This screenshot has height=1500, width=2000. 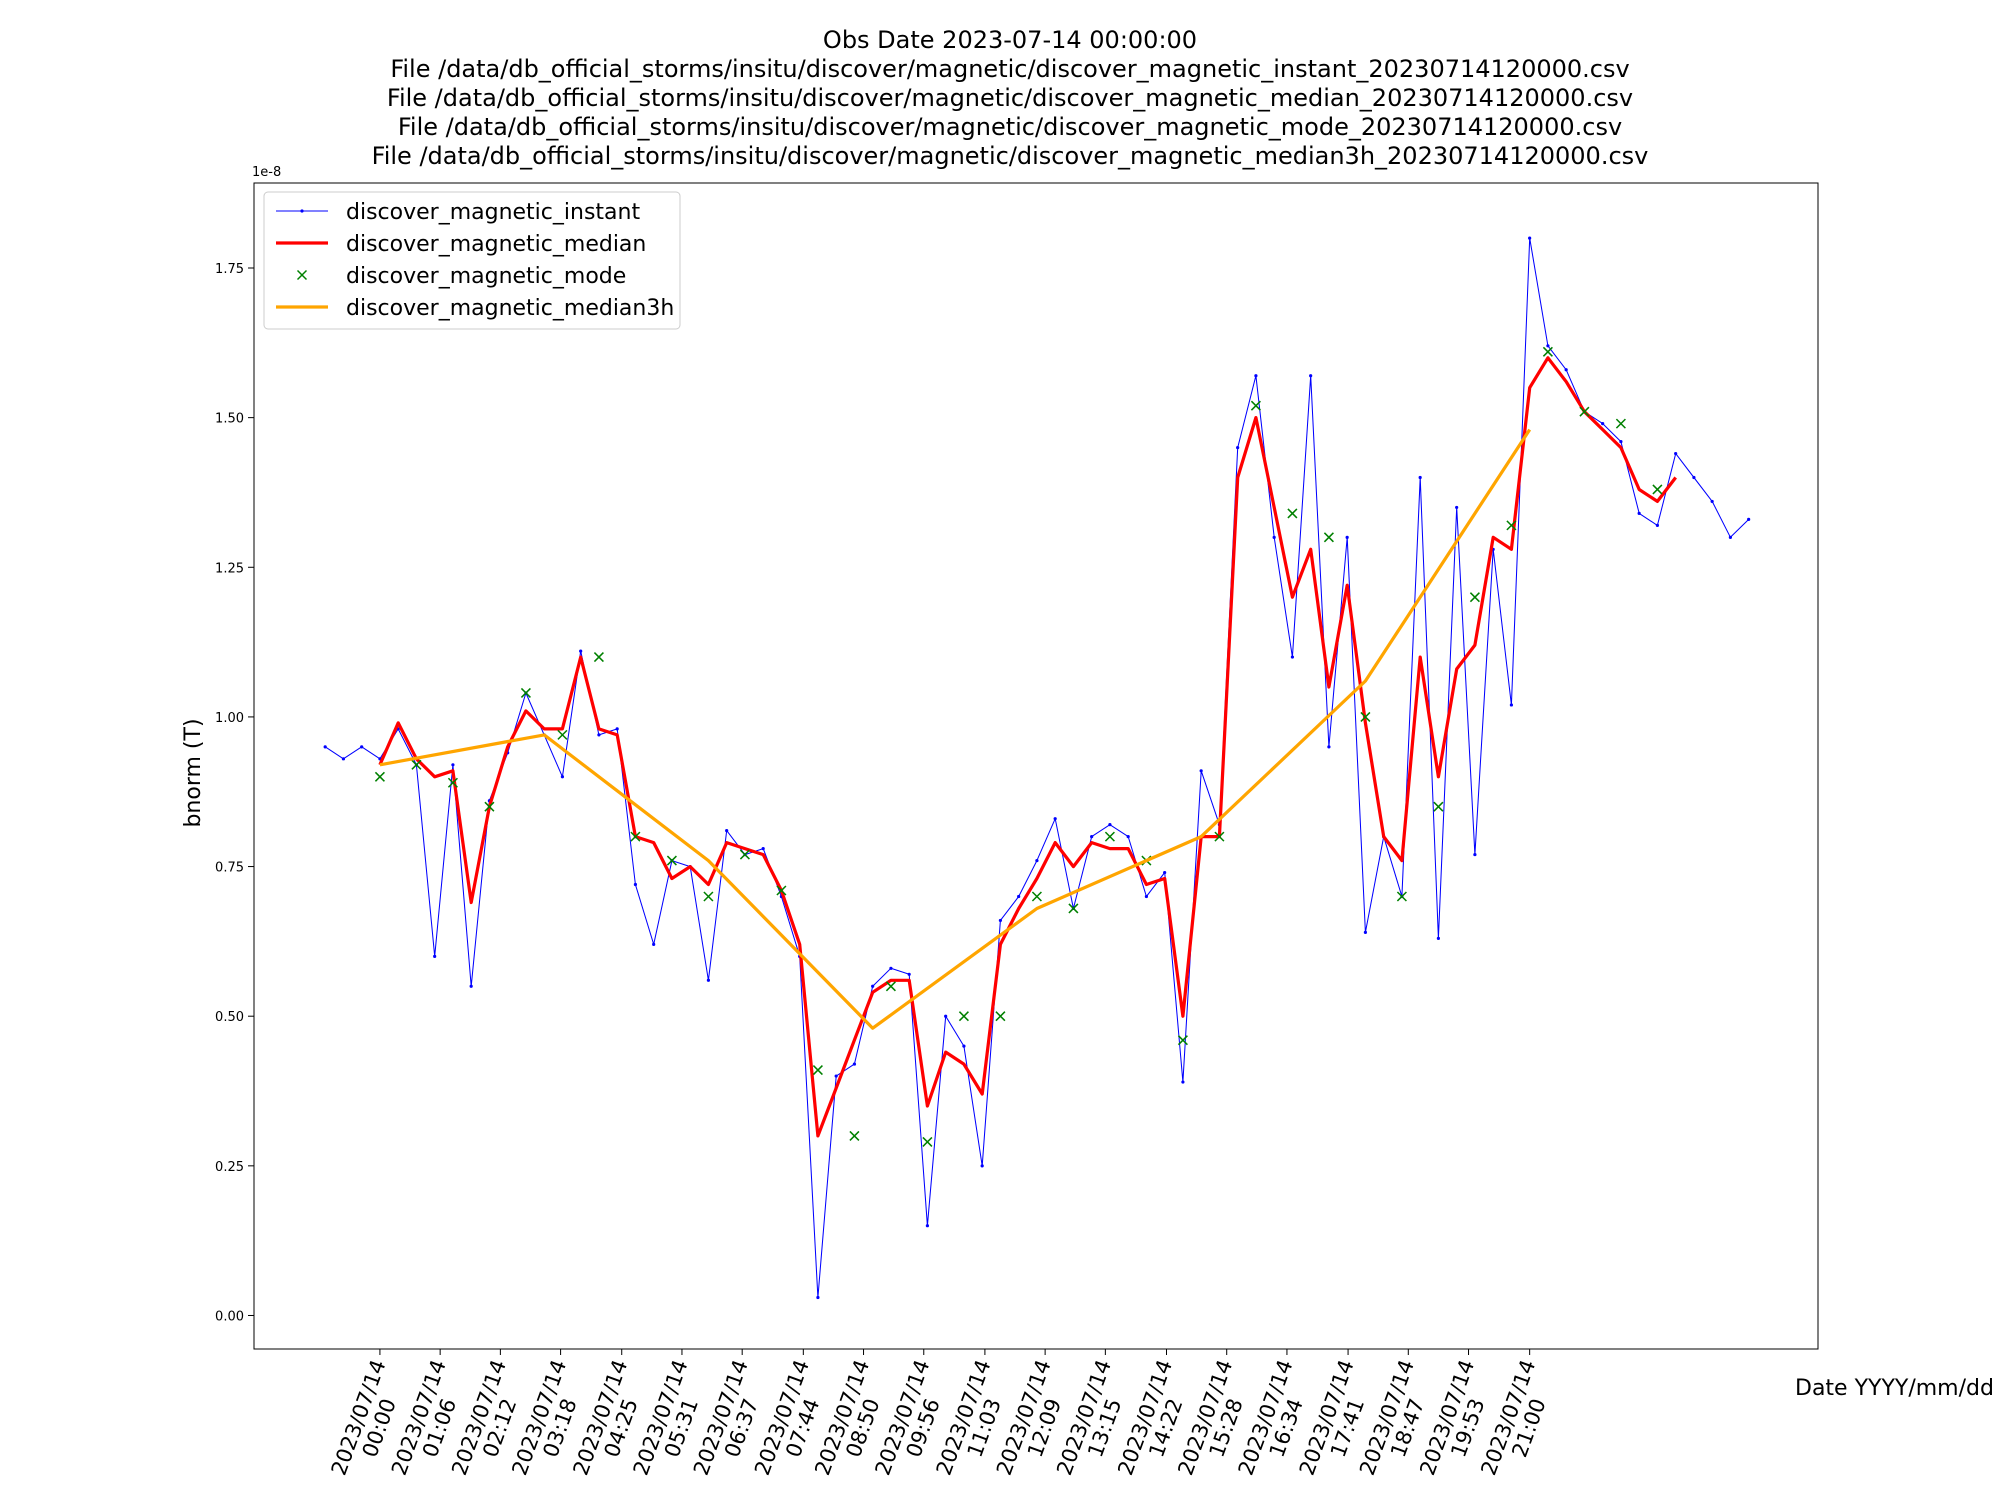 What do you see at coordinates (193, 772) in the screenshot?
I see `y-axis-label: bnorm (T)` at bounding box center [193, 772].